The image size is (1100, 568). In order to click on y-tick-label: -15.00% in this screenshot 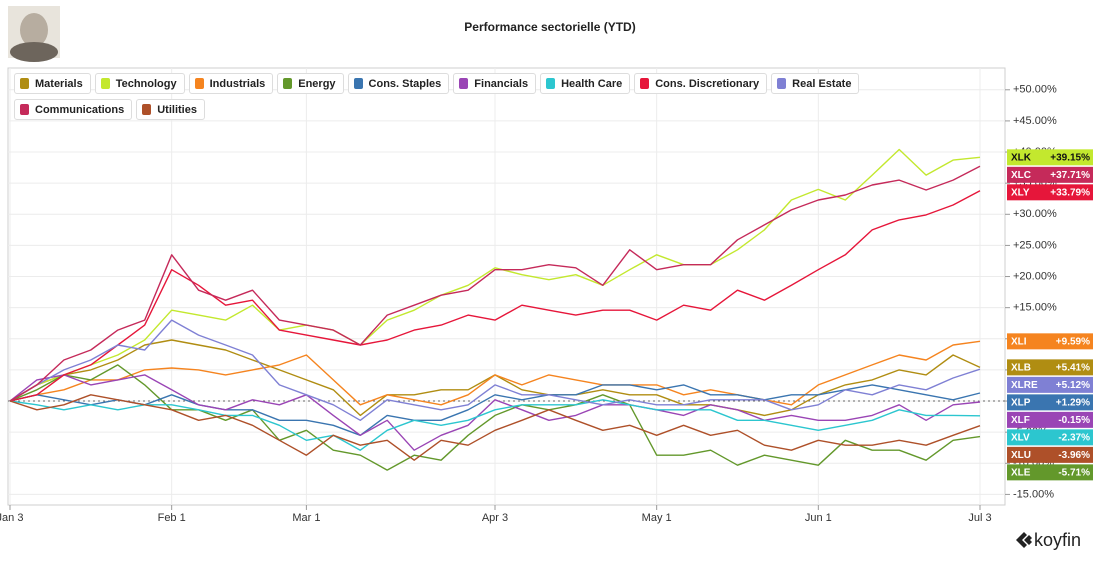, I will do `click(1033, 494)`.